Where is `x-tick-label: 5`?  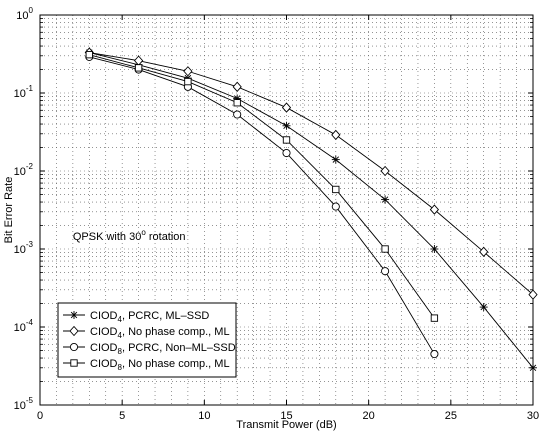 x-tick-label: 5 is located at coordinates (122, 416).